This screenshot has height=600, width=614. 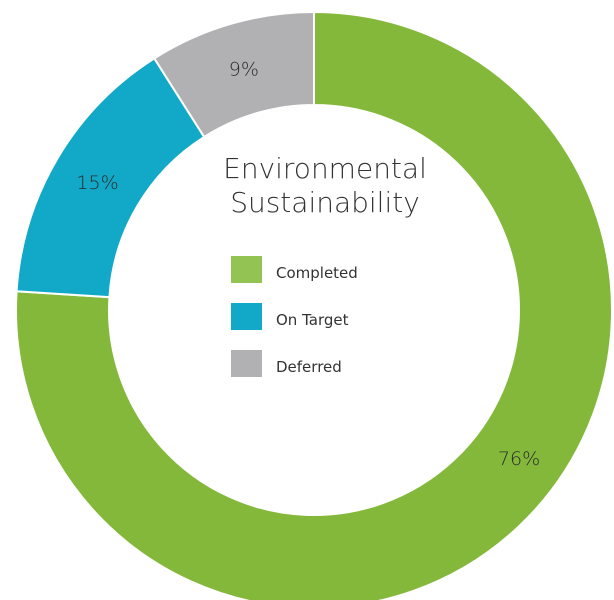 What do you see at coordinates (244, 69) in the screenshot?
I see `slice-label-deferred: 9%` at bounding box center [244, 69].